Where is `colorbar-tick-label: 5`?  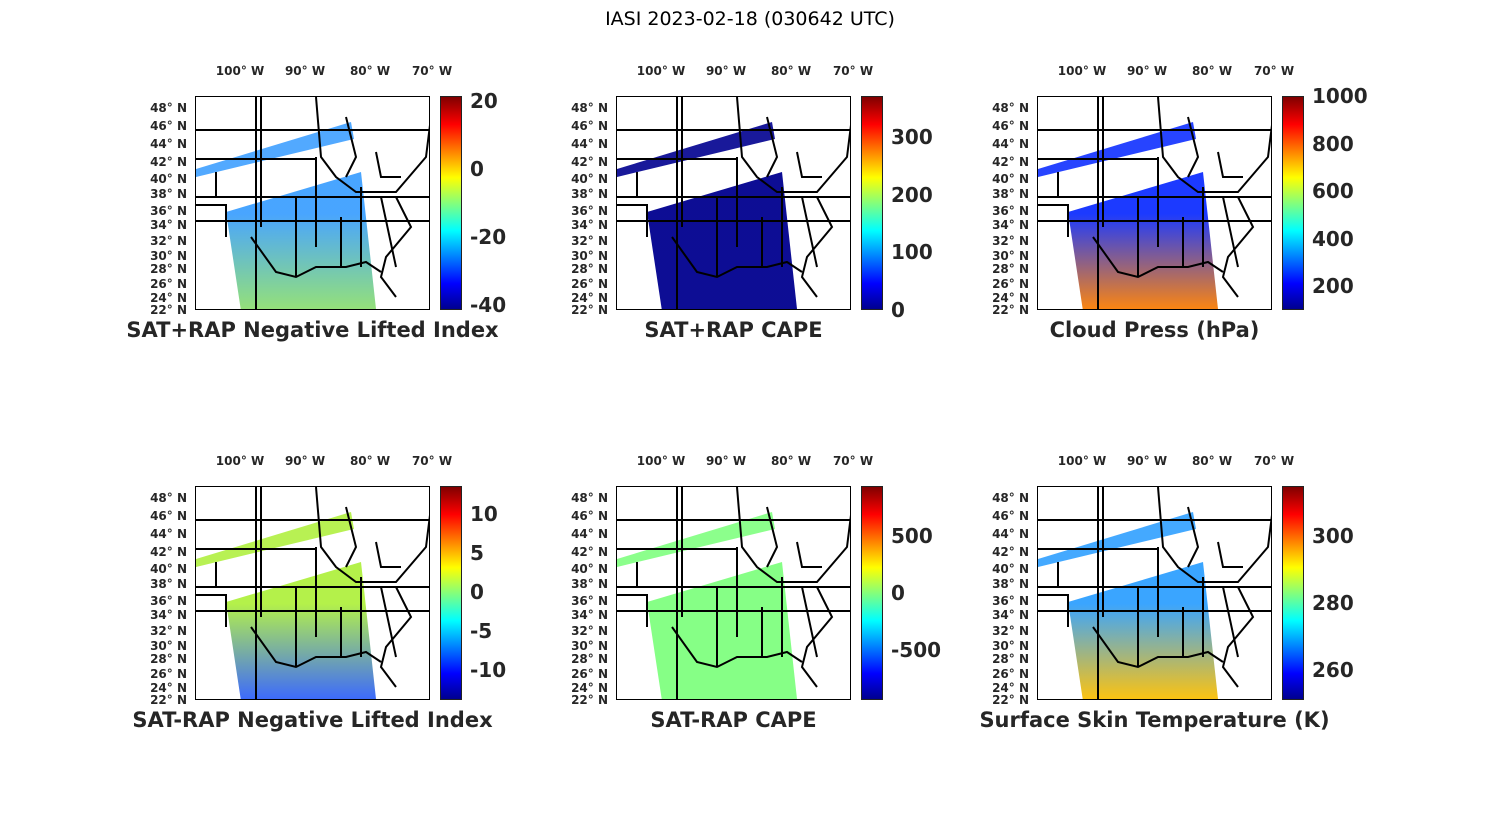
colorbar-tick-label: 5 is located at coordinates (477, 553).